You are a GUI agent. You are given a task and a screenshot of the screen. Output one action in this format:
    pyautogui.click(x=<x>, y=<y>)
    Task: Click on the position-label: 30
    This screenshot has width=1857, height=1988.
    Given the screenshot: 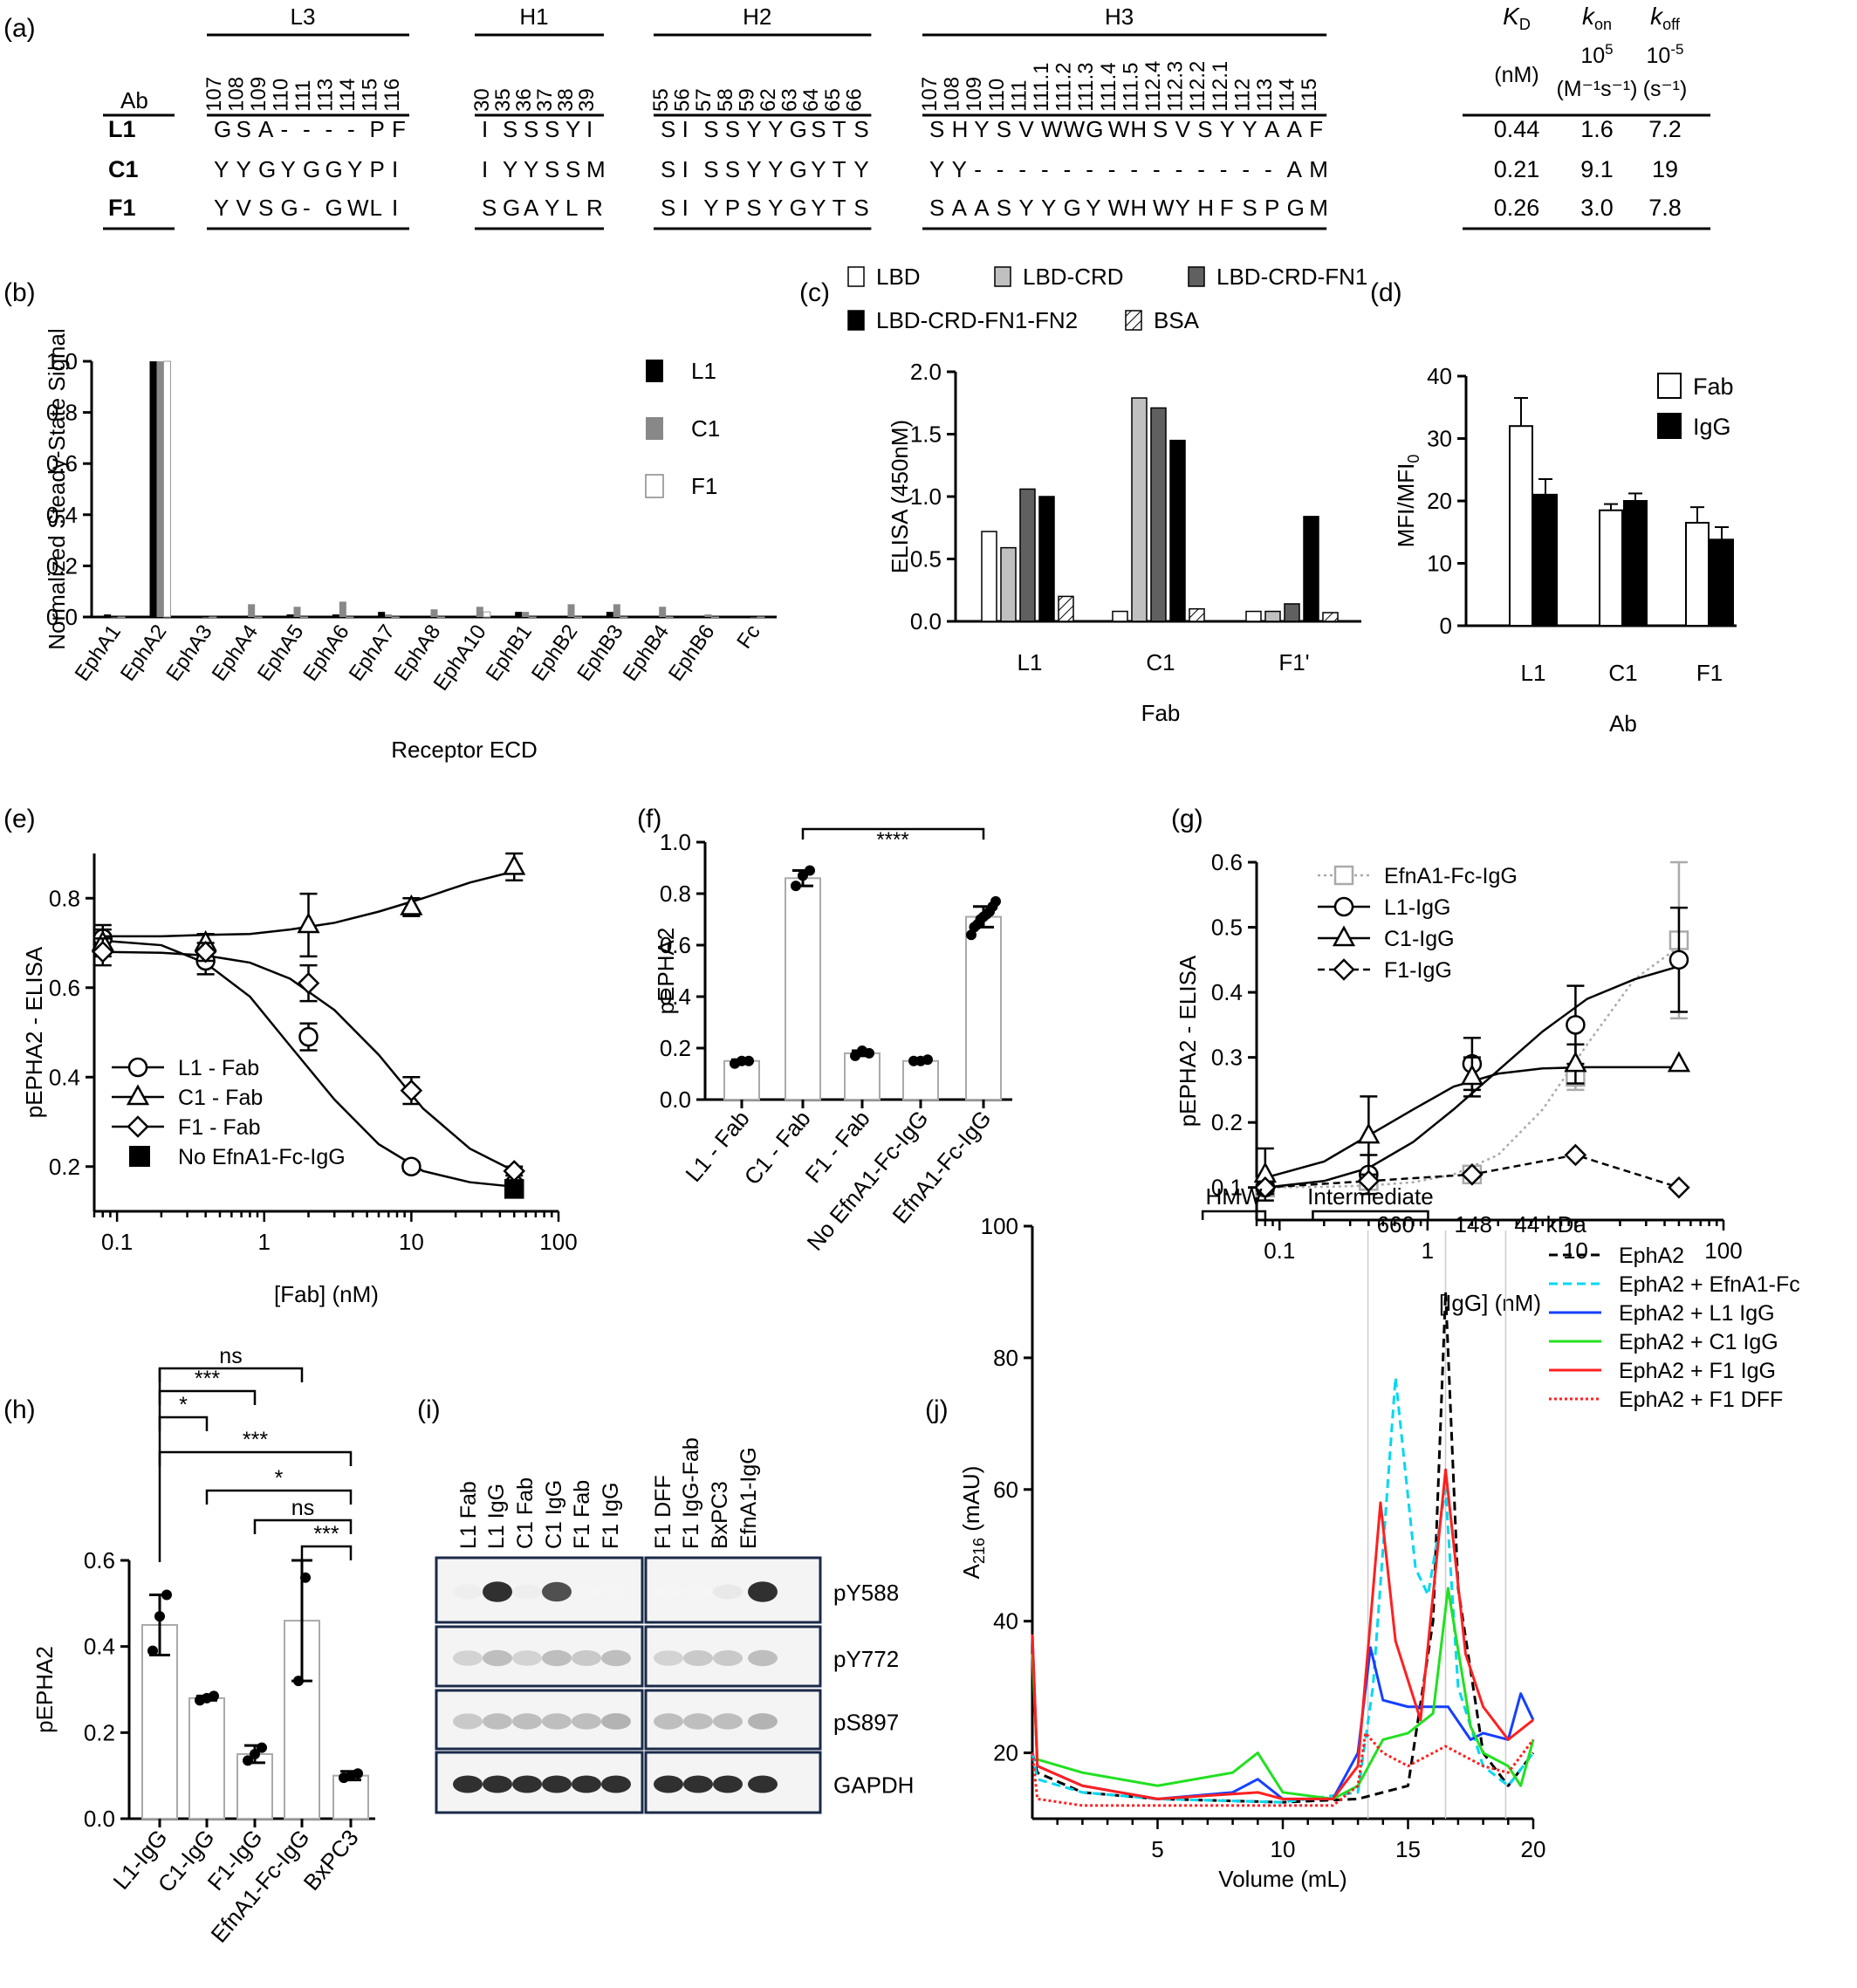 What is the action you would take?
    pyautogui.click(x=482, y=100)
    